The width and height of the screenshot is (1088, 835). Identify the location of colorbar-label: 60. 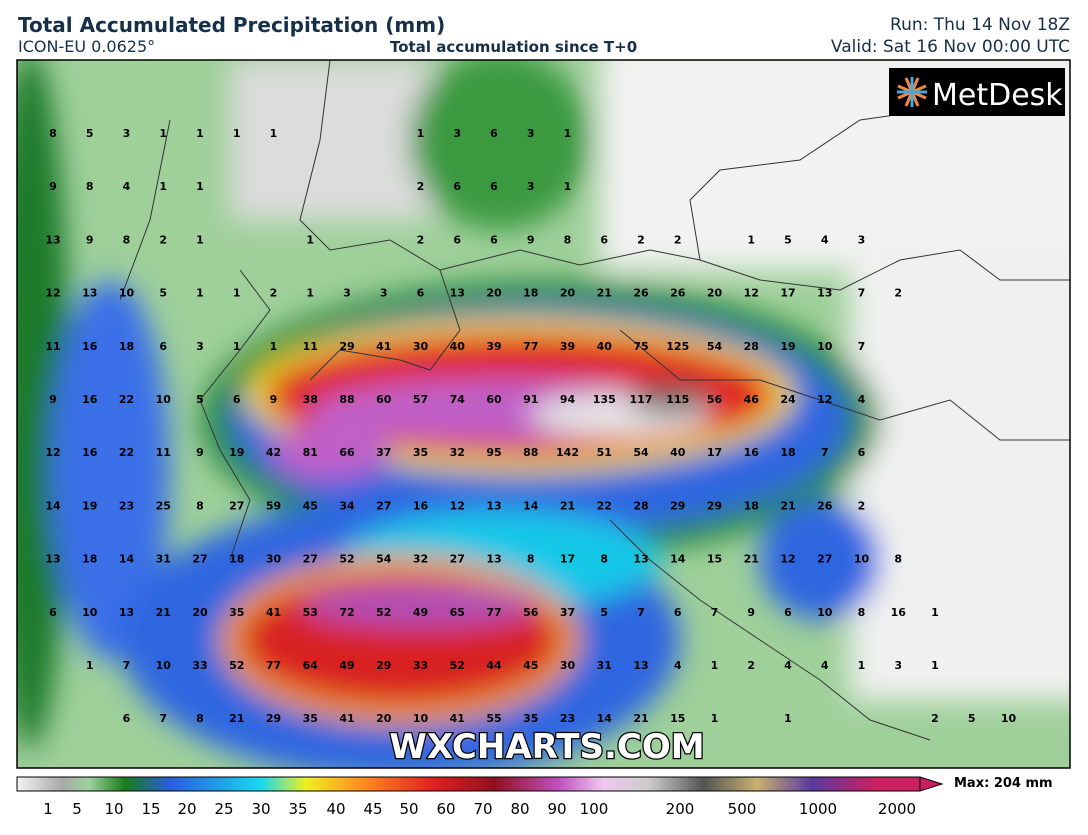
(445, 809).